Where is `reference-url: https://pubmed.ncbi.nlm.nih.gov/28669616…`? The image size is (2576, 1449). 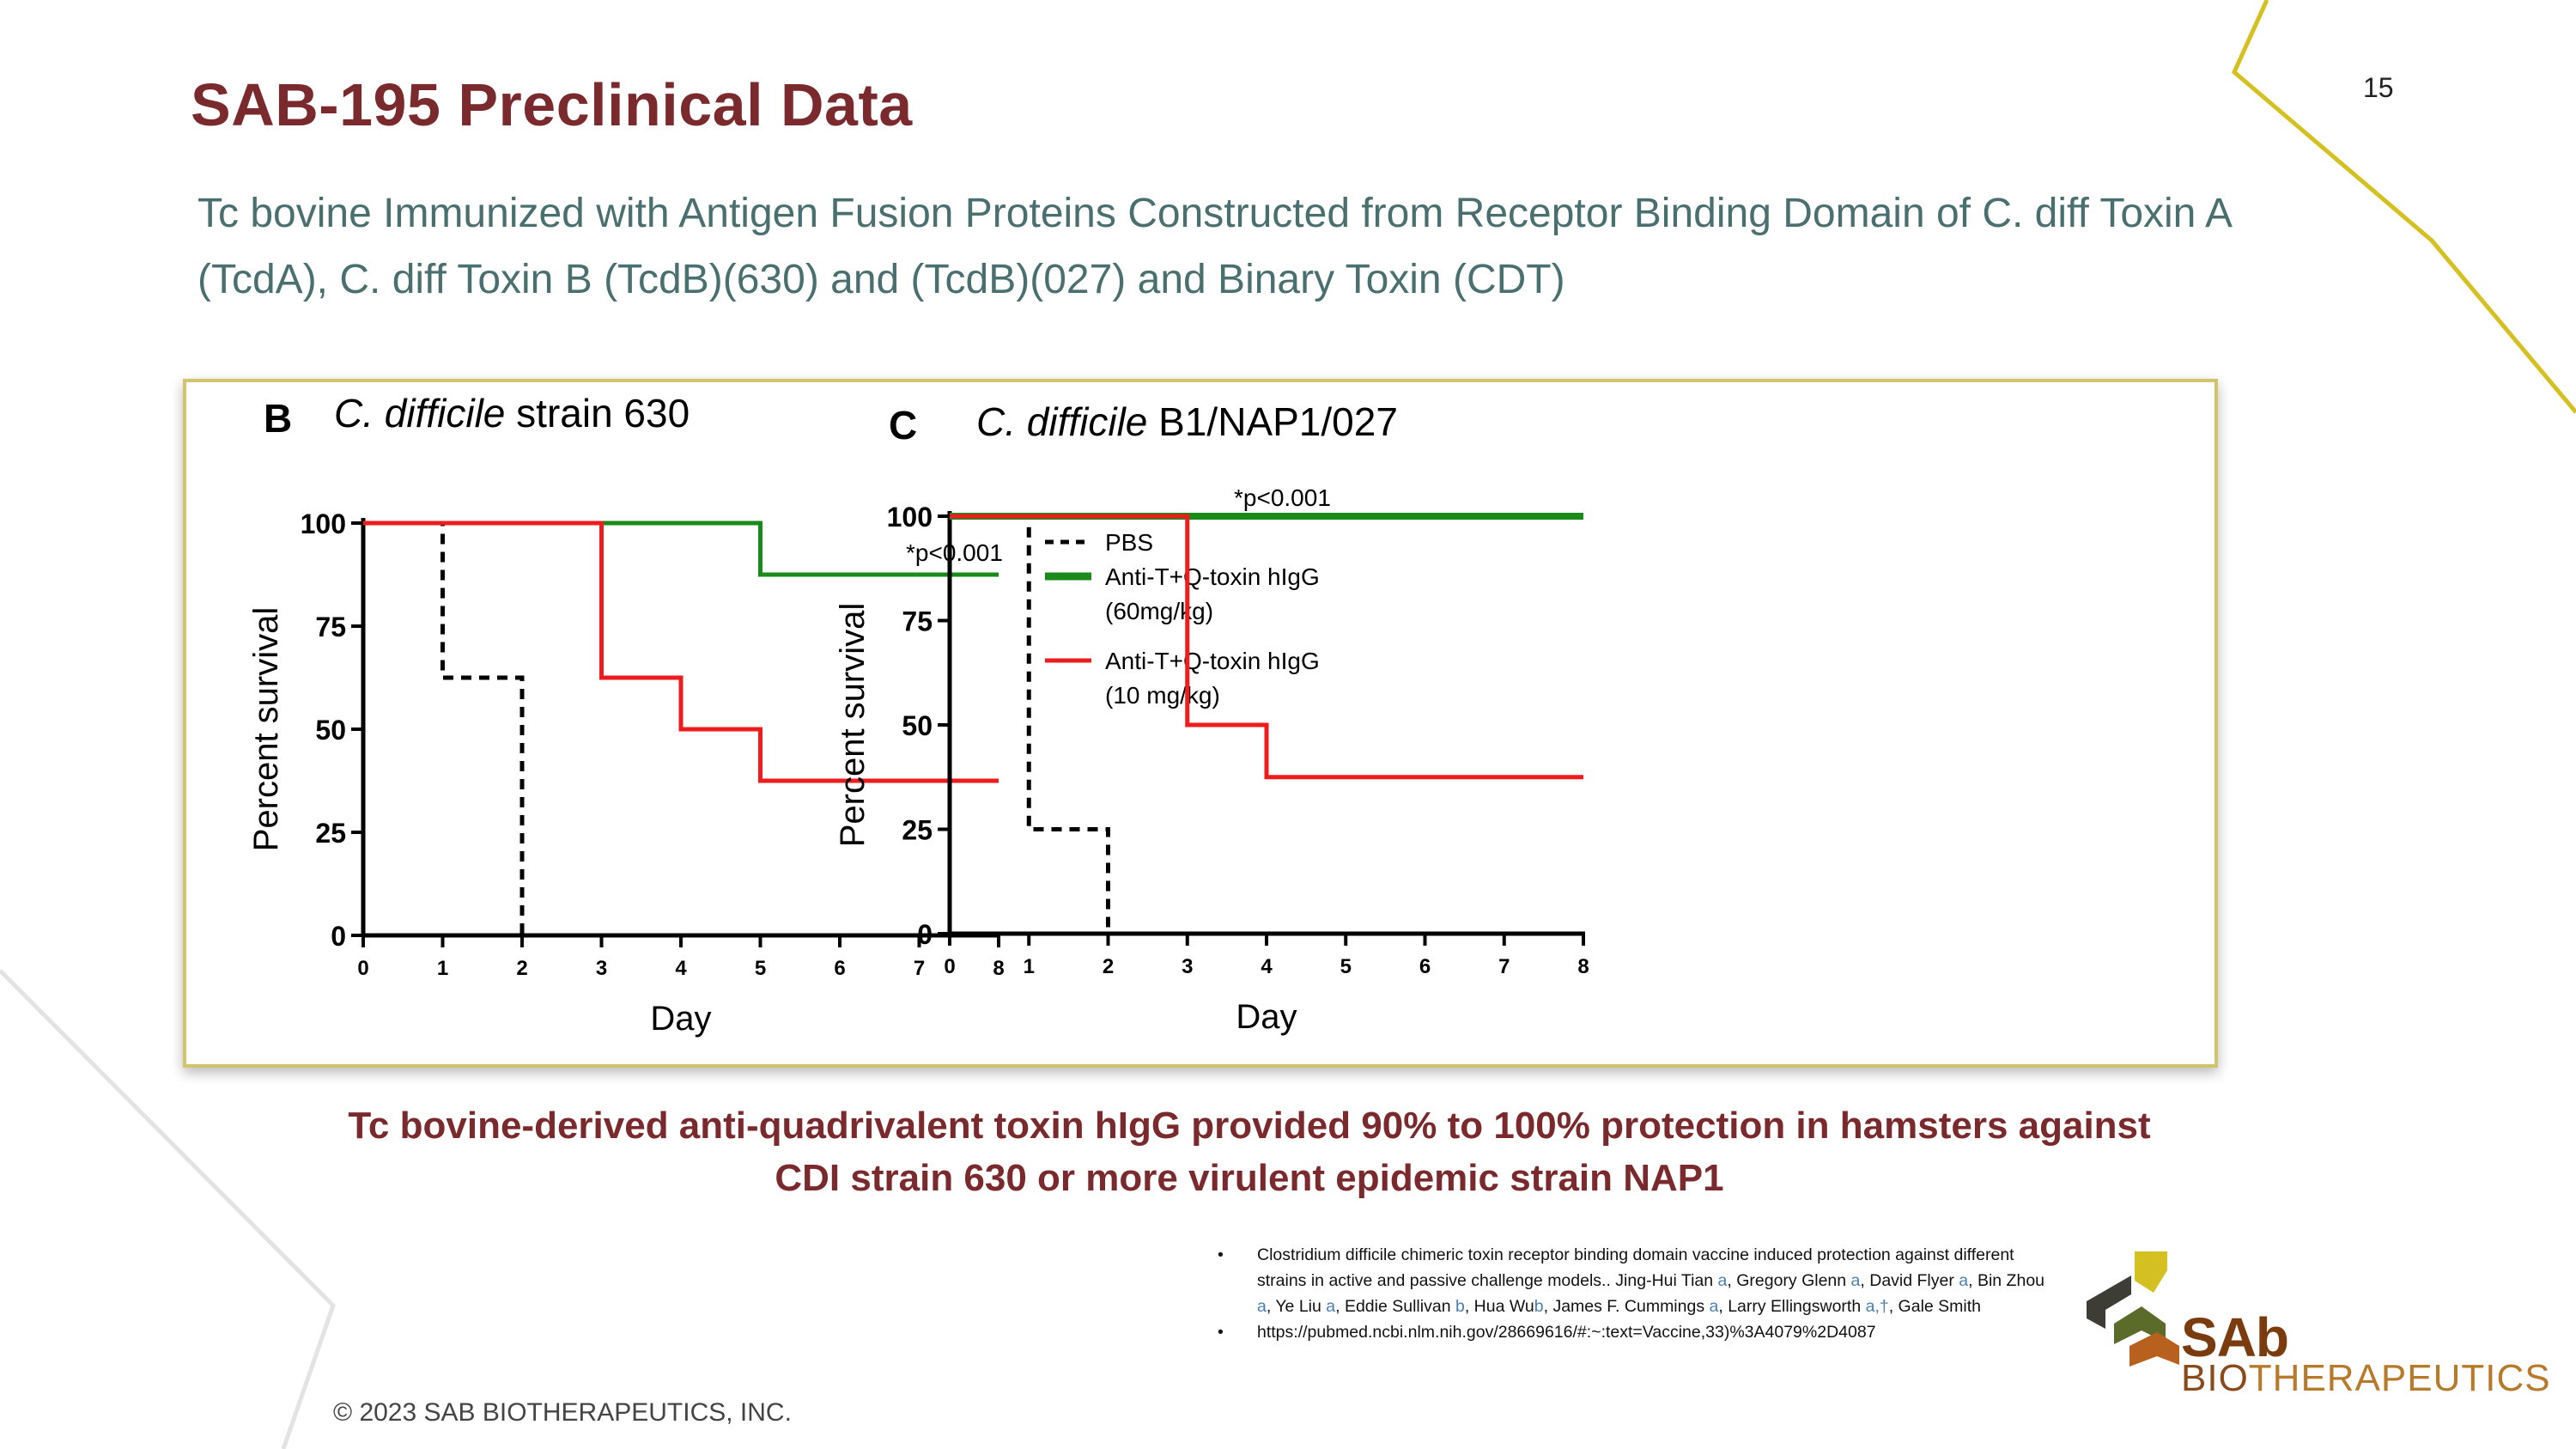 reference-url: https://pubmed.ncbi.nlm.nih.gov/28669616… is located at coordinates (1638, 1332).